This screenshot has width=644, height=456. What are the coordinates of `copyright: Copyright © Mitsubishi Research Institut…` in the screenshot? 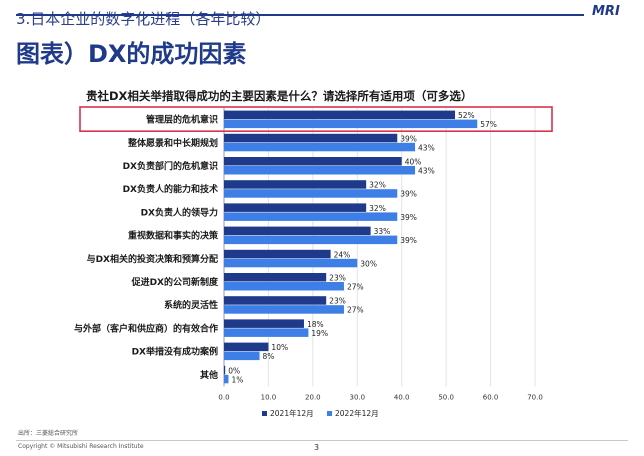 It's located at (81, 446).